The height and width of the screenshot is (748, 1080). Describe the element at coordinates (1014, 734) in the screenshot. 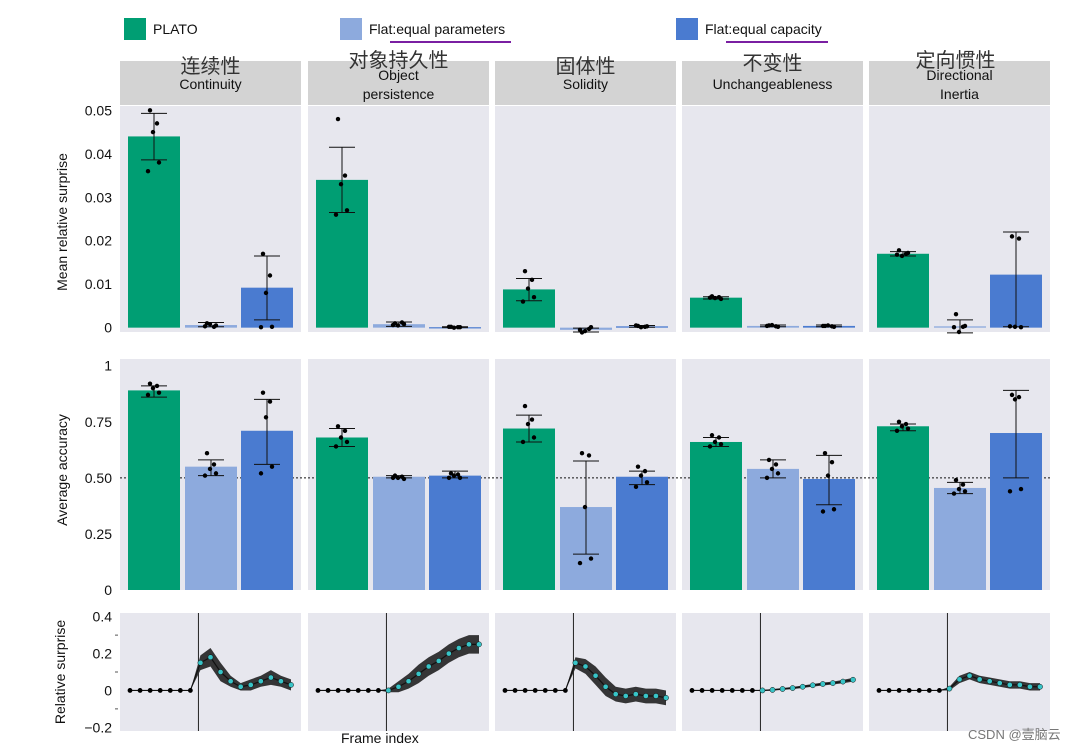

I see `watermark: CSDN @壹脑云` at that location.